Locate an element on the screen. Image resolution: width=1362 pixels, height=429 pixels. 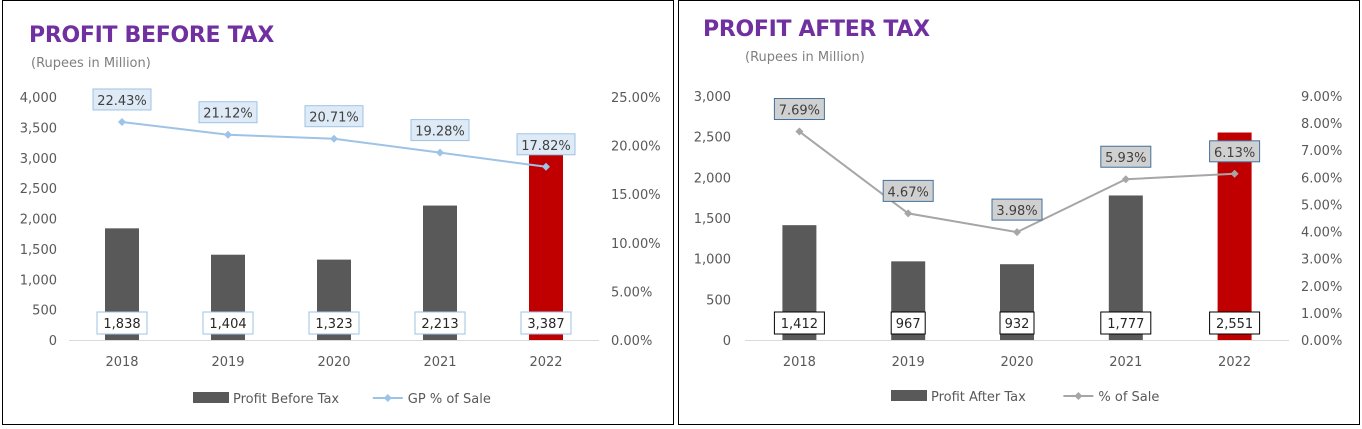
bar-data-label: 1,323 is located at coordinates (333, 324).